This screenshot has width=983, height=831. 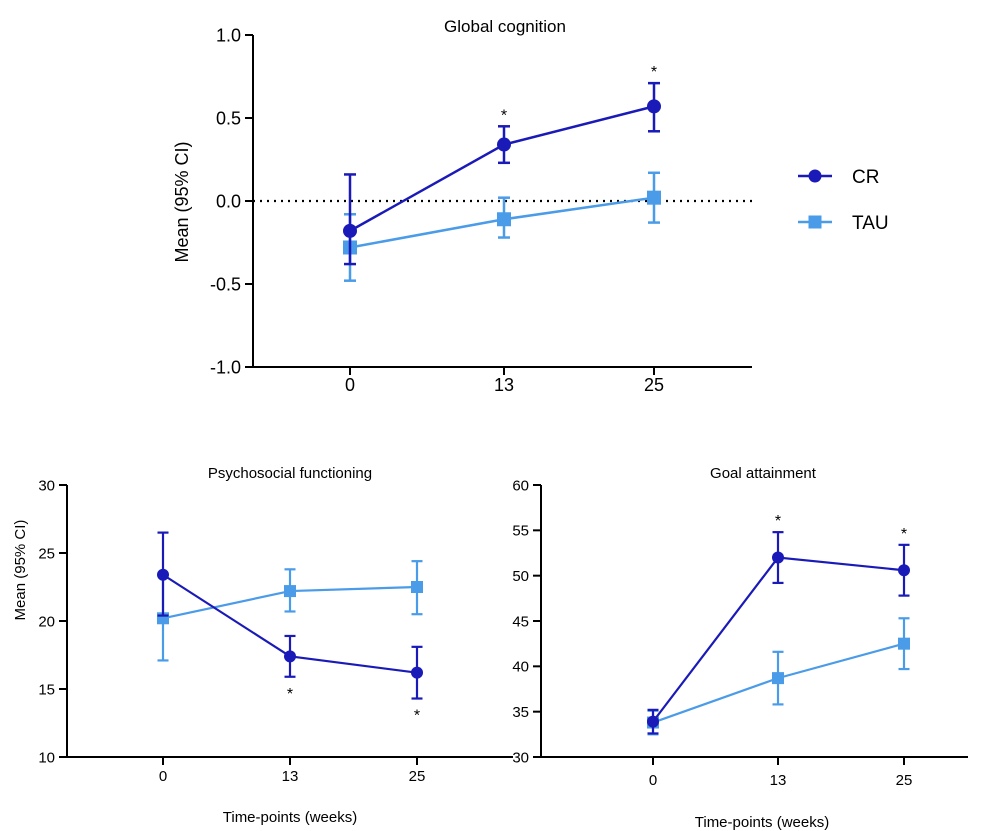 I want to click on y-tick-label: 50, so click(x=520, y=576).